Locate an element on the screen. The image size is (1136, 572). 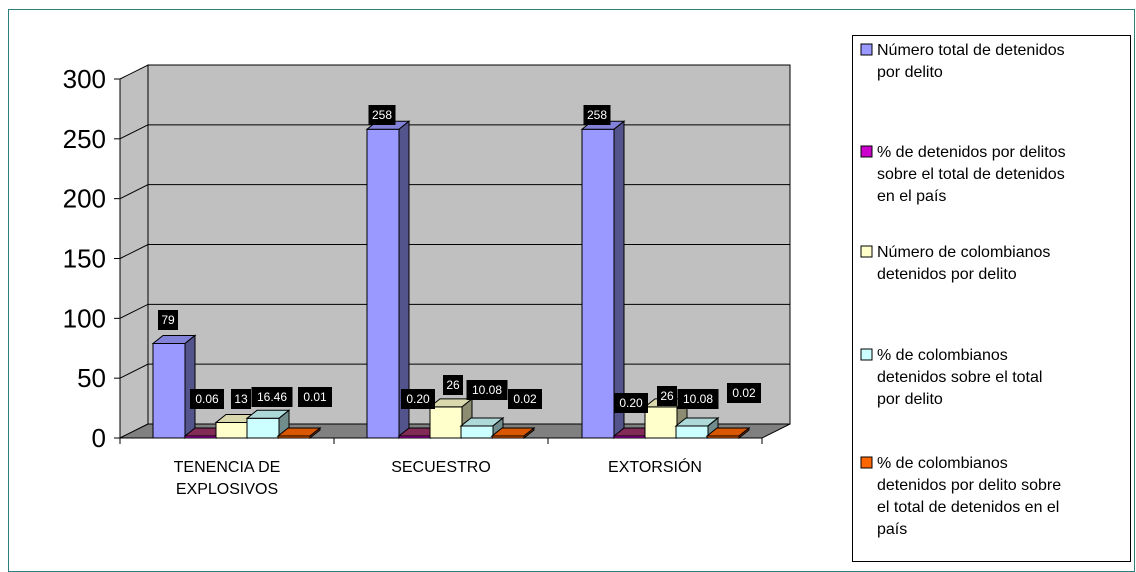
y-tick-label: 250 is located at coordinates (84, 139).